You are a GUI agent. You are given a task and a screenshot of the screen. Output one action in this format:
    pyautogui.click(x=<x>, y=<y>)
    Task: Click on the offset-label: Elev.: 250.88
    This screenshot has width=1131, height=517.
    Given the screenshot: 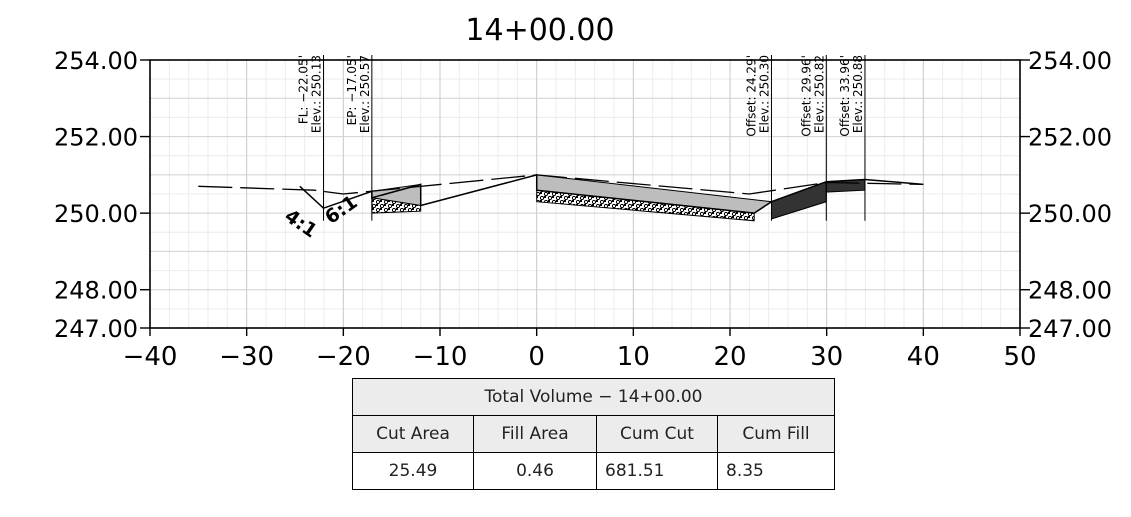 What is the action you would take?
    pyautogui.click(x=858, y=94)
    